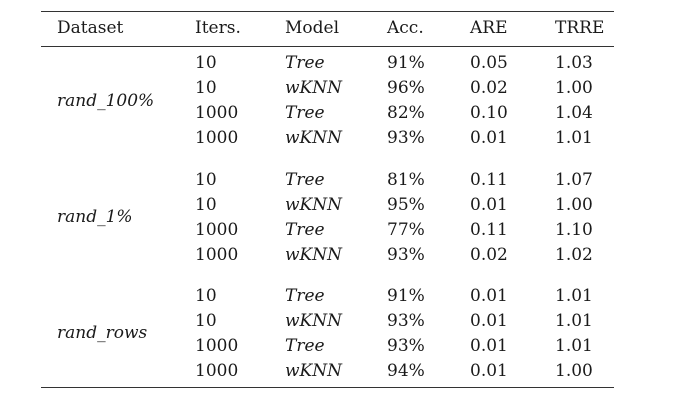  Describe the element at coordinates (102, 333) in the screenshot. I see `dataset-label: rand_rows` at that location.